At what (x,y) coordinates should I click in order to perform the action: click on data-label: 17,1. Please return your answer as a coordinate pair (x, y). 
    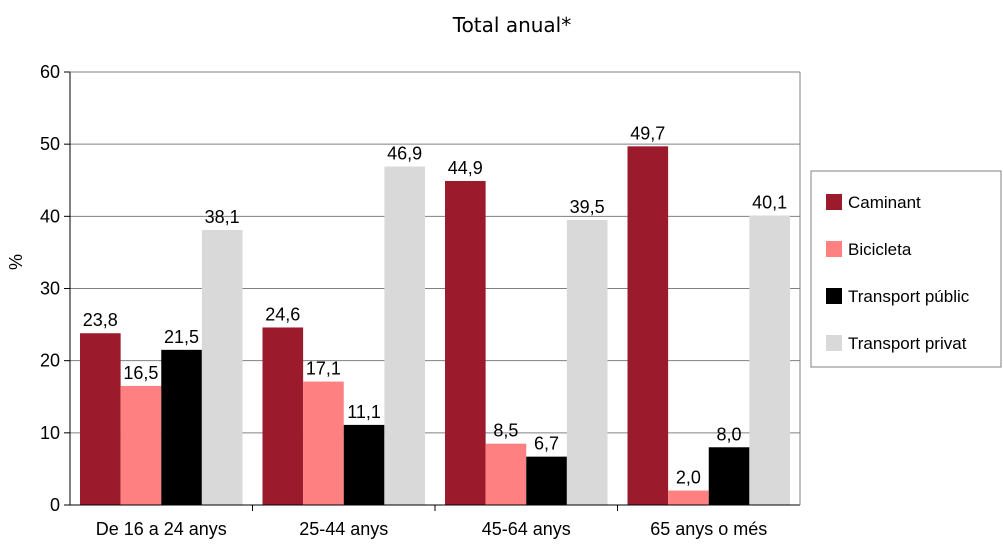
    Looking at the image, I should click on (323, 369).